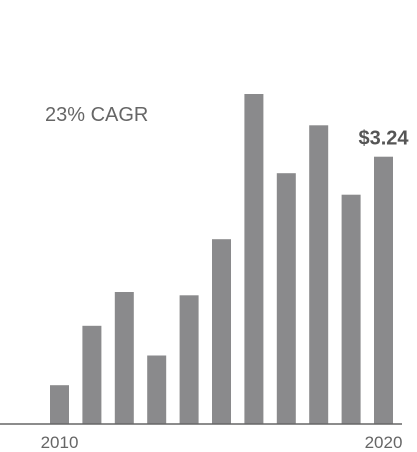 This screenshot has width=417, height=452. Describe the element at coordinates (222, 442) in the screenshot. I see `x-tick-labels: 2010 2020` at that location.